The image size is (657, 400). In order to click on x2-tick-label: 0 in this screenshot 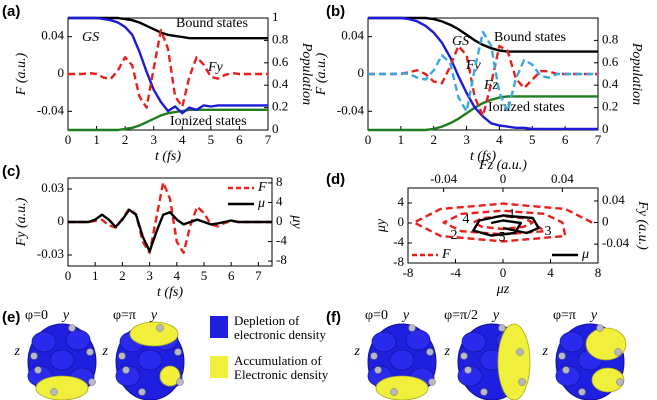, I will do `click(503, 178)`.